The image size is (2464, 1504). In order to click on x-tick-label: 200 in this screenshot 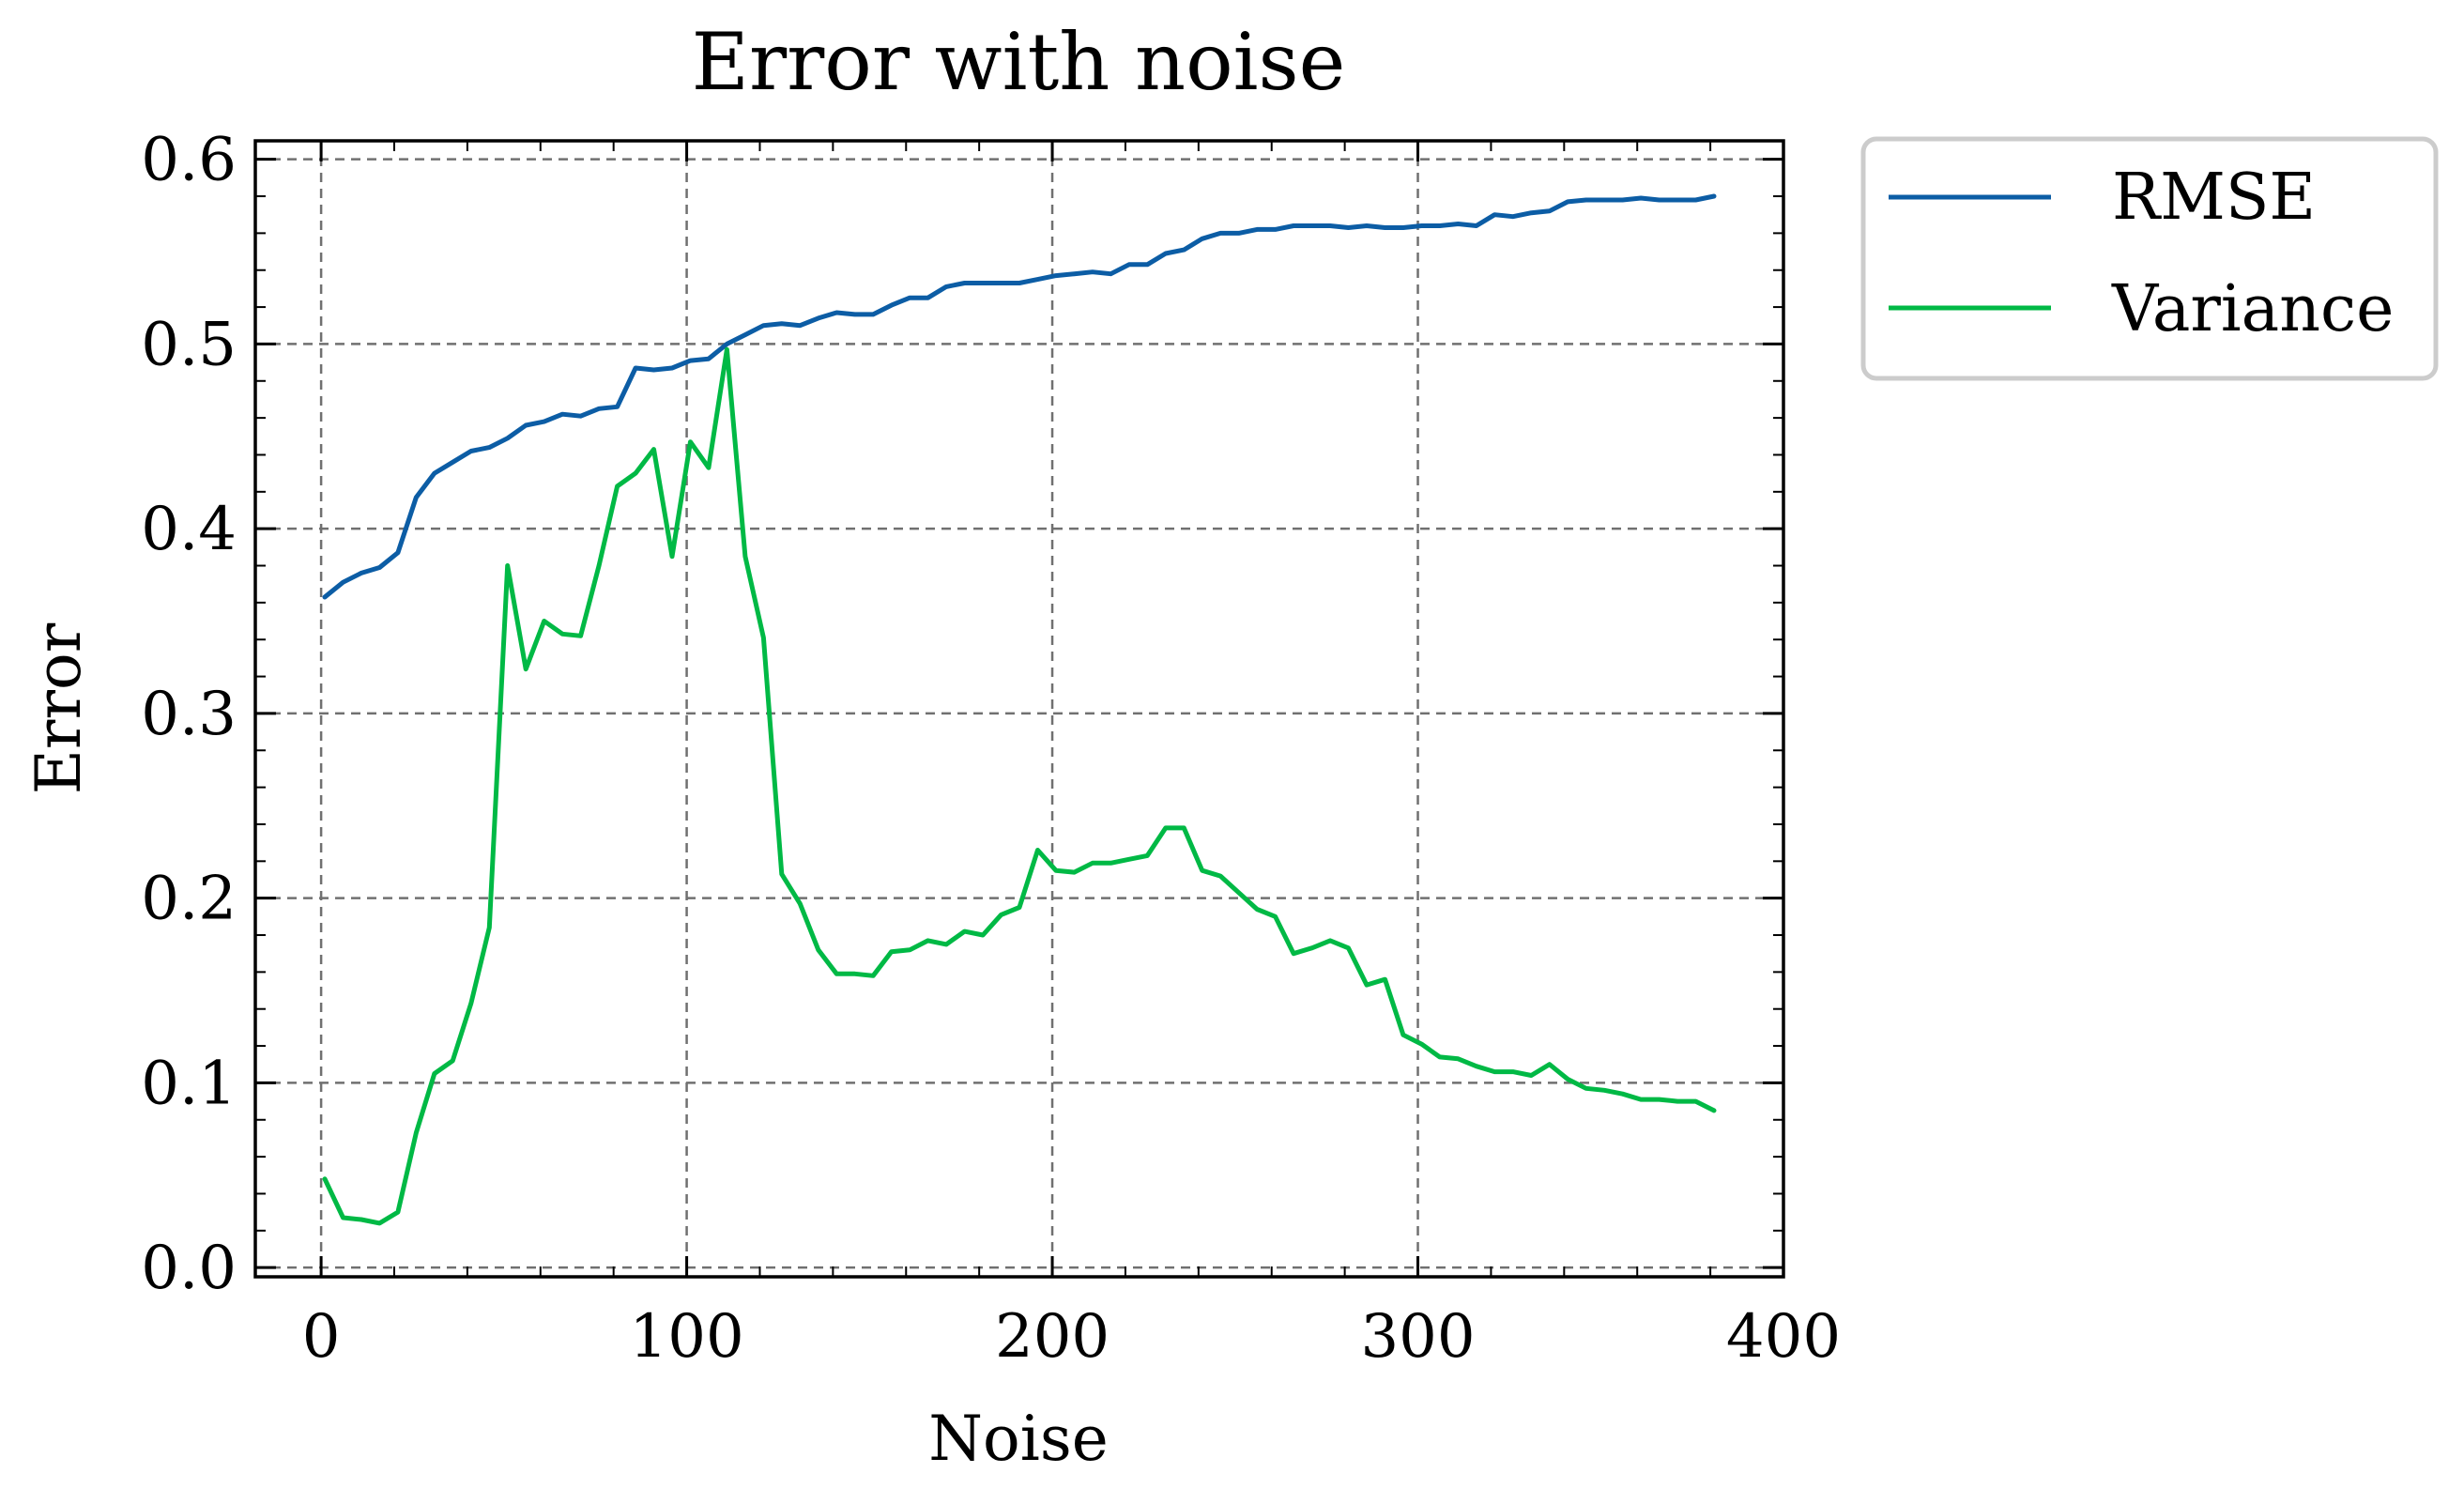, I will do `click(1053, 1337)`.